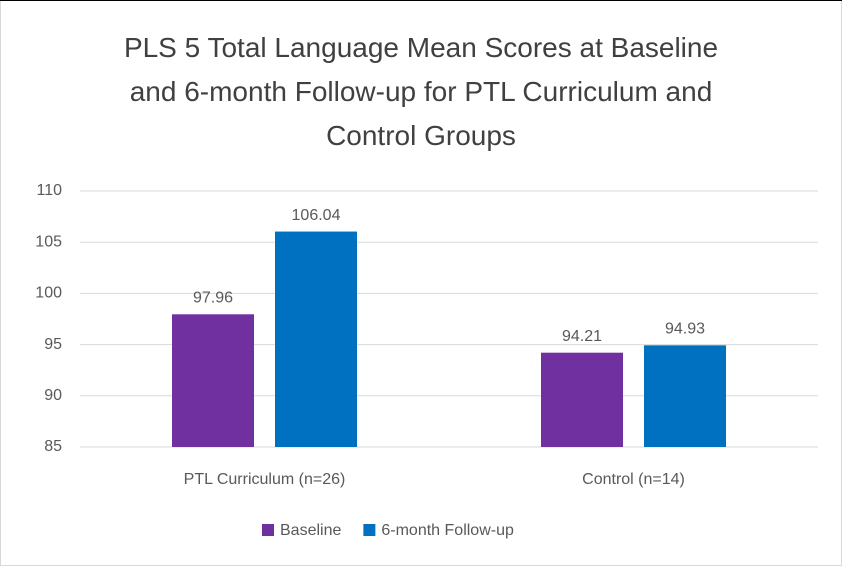 This screenshot has width=842, height=566. Describe the element at coordinates (53, 446) in the screenshot. I see `y-tick-label: 85` at that location.